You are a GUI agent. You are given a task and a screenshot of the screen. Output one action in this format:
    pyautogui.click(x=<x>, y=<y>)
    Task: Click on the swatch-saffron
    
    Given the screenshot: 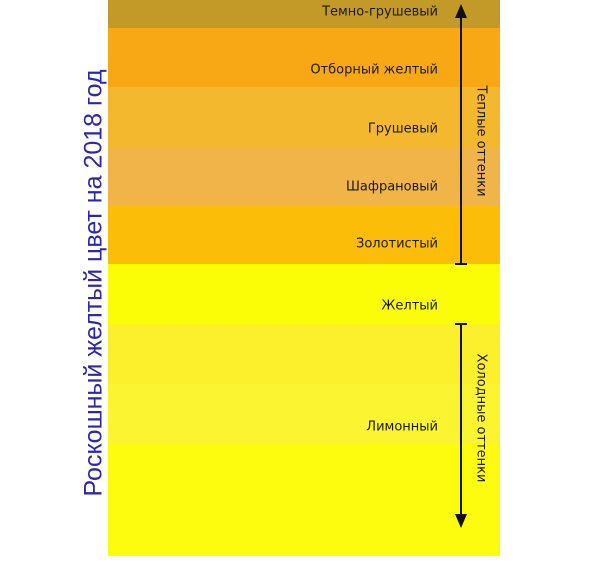 What is the action you would take?
    pyautogui.click(x=304, y=176)
    